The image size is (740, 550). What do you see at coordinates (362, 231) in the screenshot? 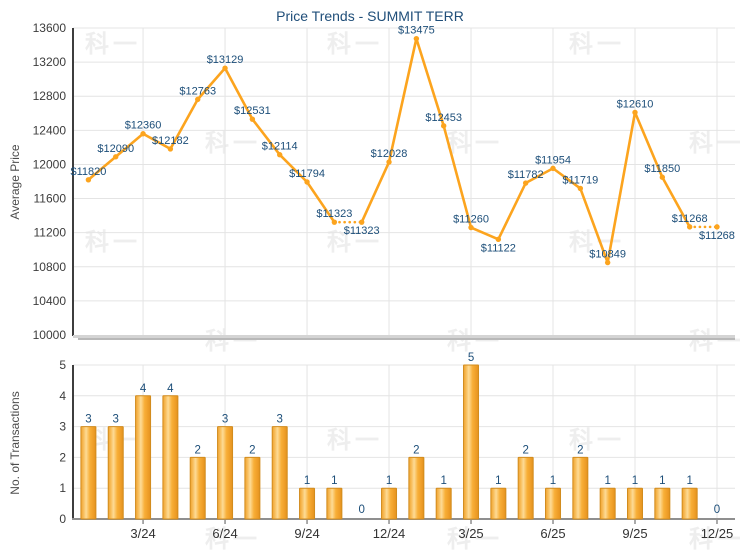
I see `price-point-label: $11323` at bounding box center [362, 231].